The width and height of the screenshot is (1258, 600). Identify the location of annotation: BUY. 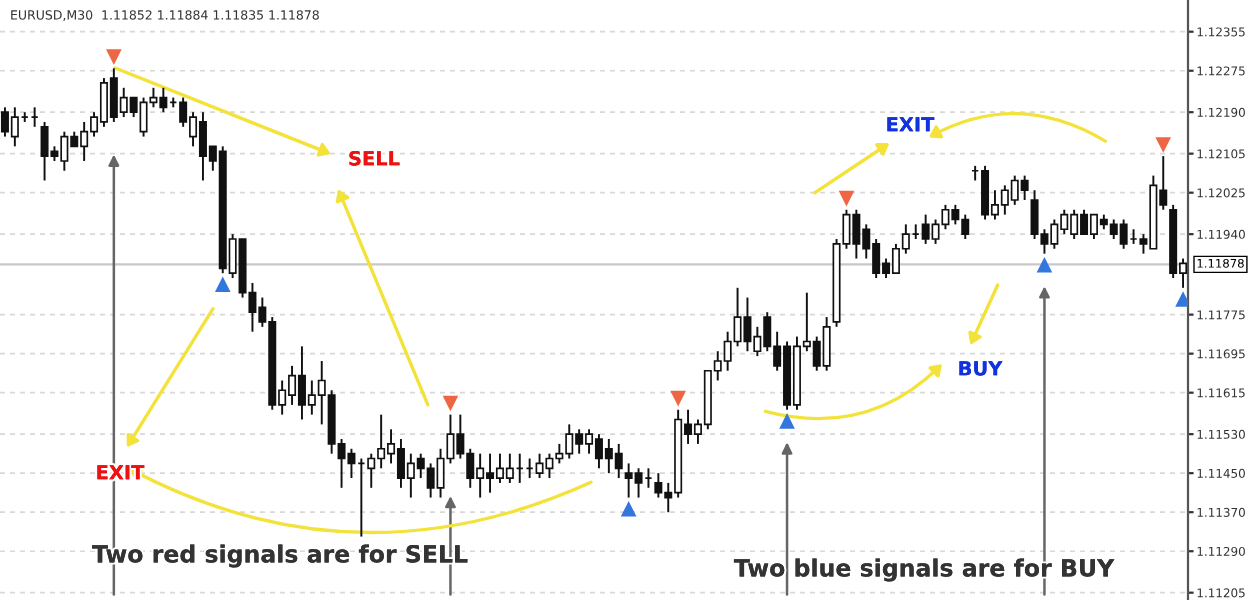
(981, 368).